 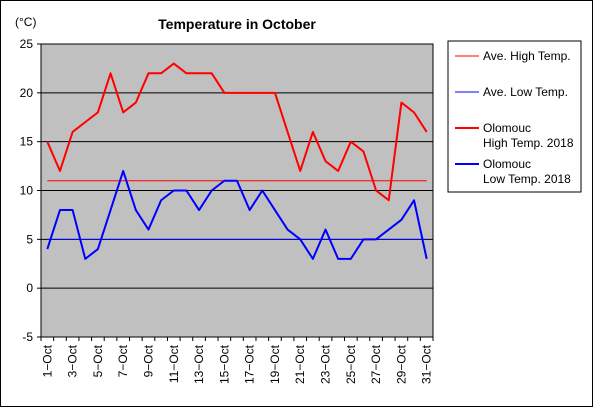 What do you see at coordinates (237, 24) in the screenshot?
I see `chart-title: Temperature in October` at bounding box center [237, 24].